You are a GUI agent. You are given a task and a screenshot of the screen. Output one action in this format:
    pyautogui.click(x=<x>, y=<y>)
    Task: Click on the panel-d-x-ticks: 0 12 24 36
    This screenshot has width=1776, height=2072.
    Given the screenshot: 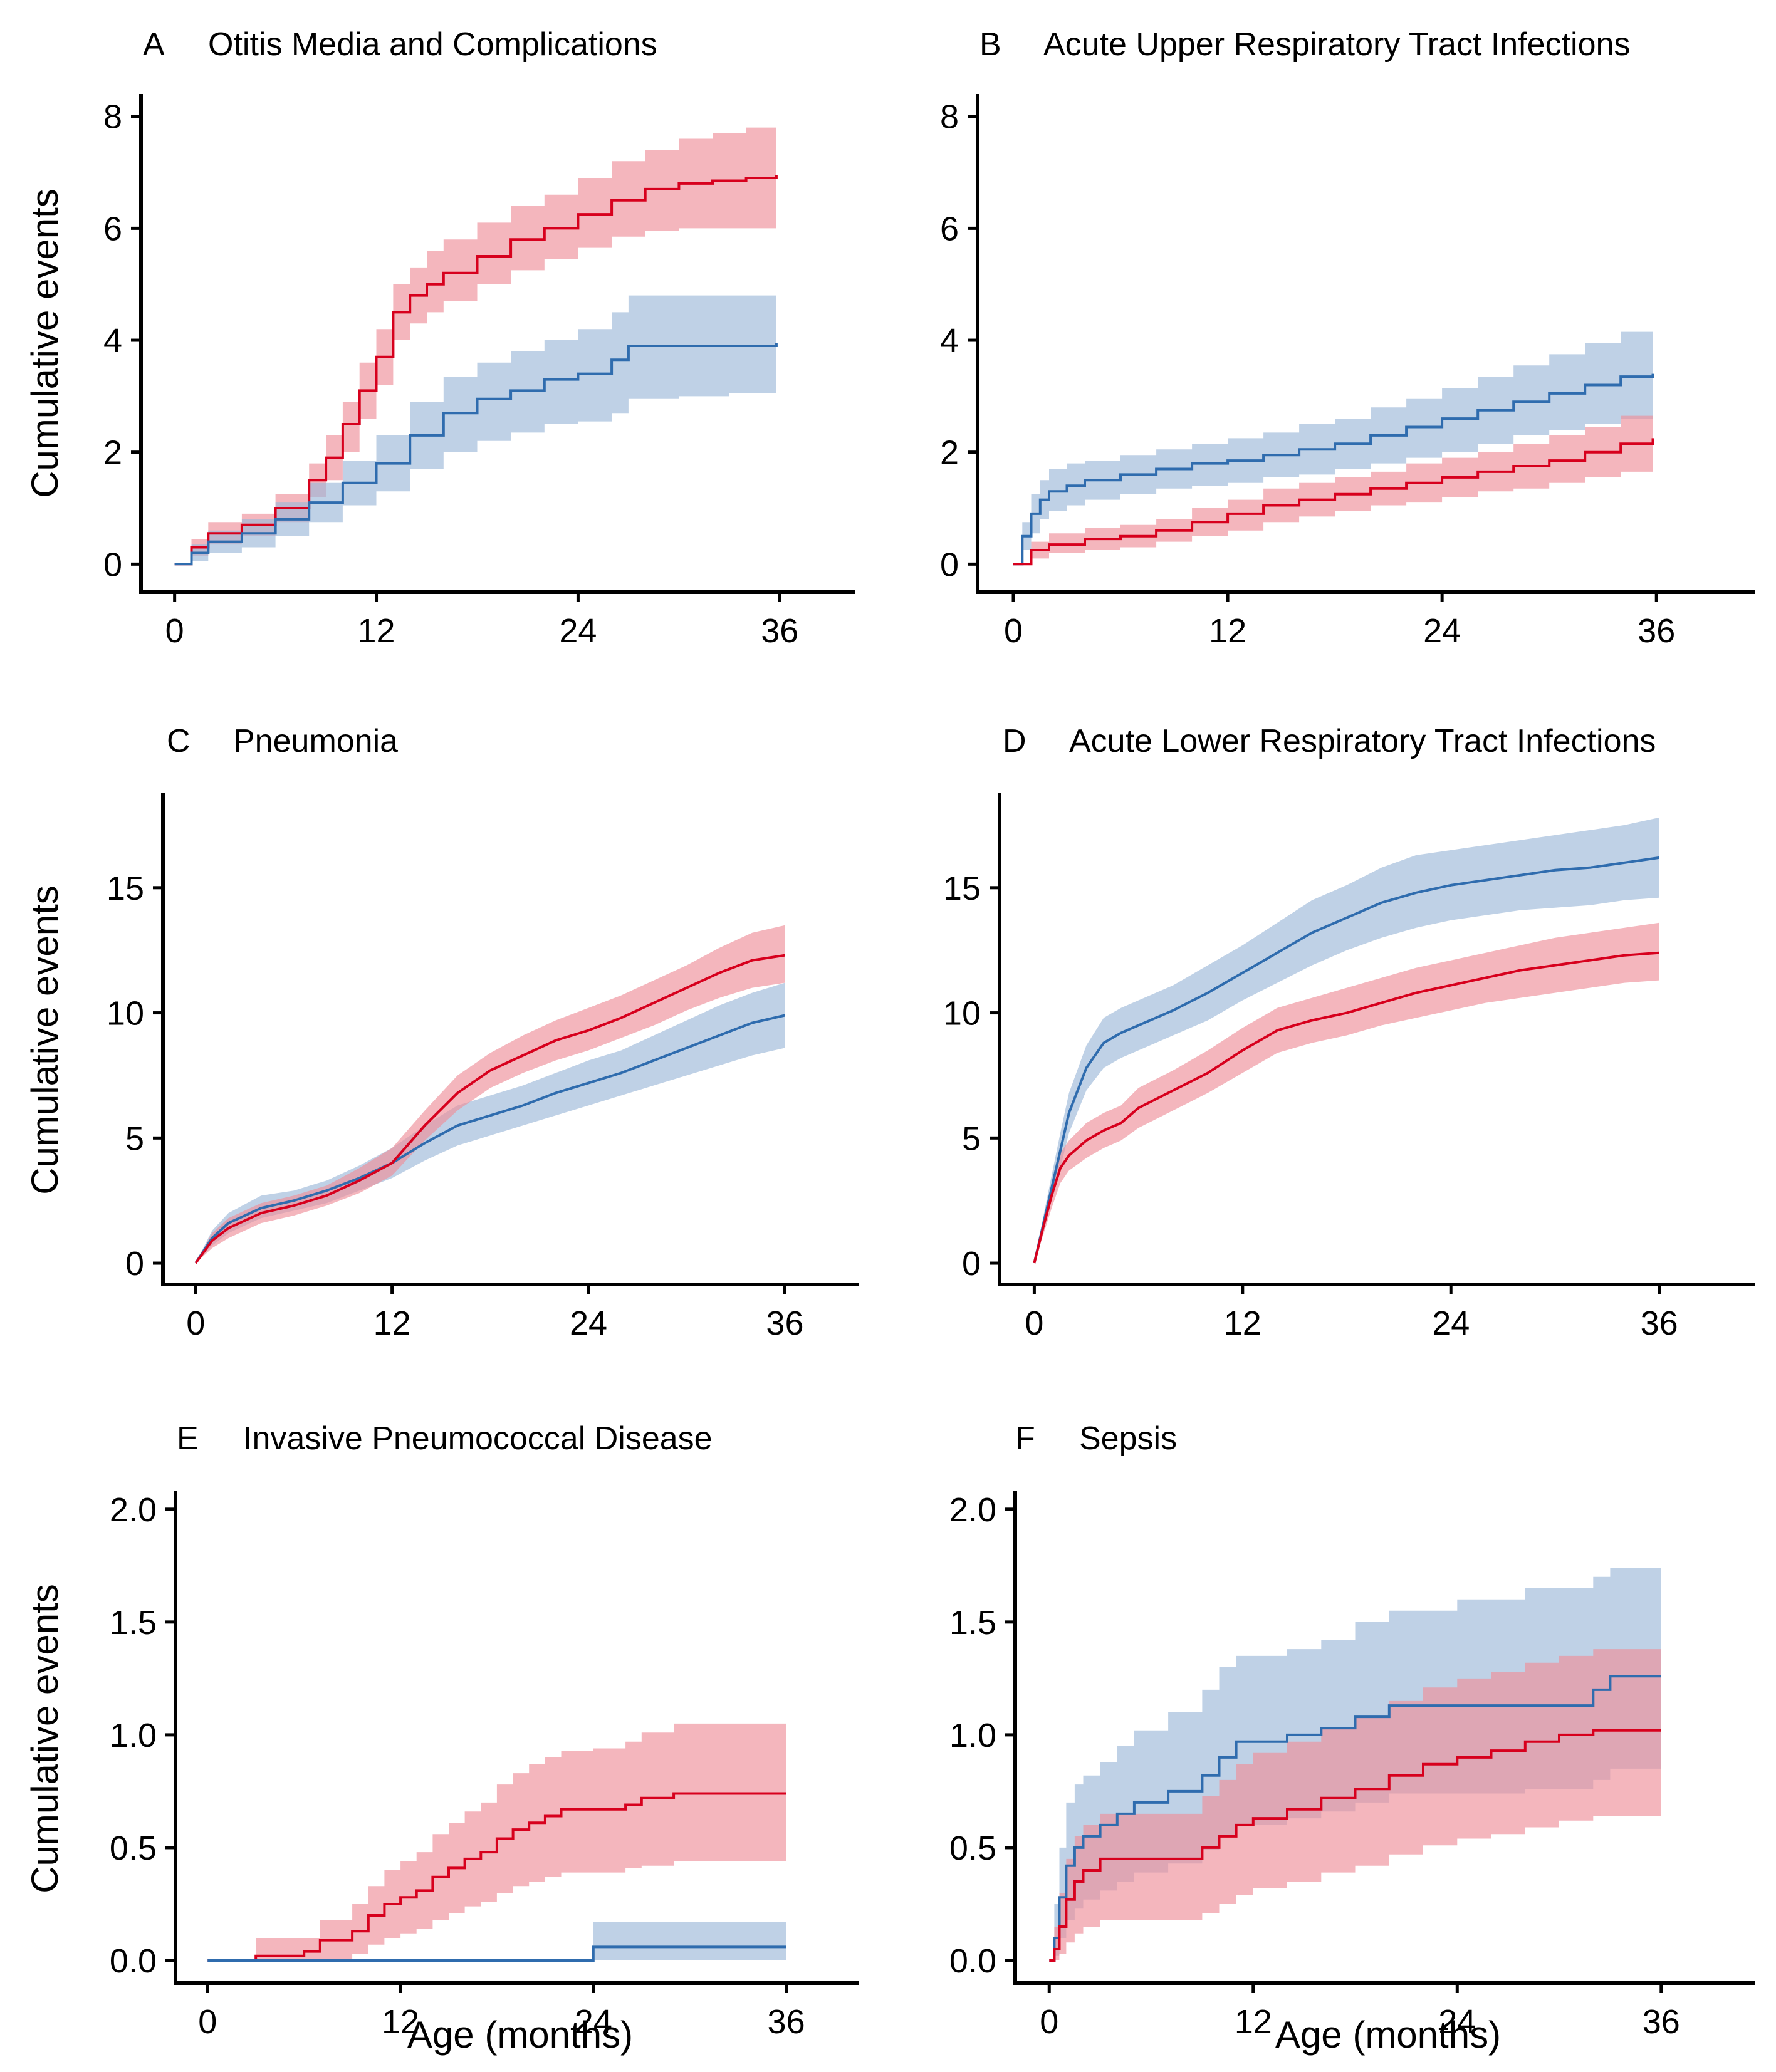 What is the action you would take?
    pyautogui.click(x=1352, y=1313)
    